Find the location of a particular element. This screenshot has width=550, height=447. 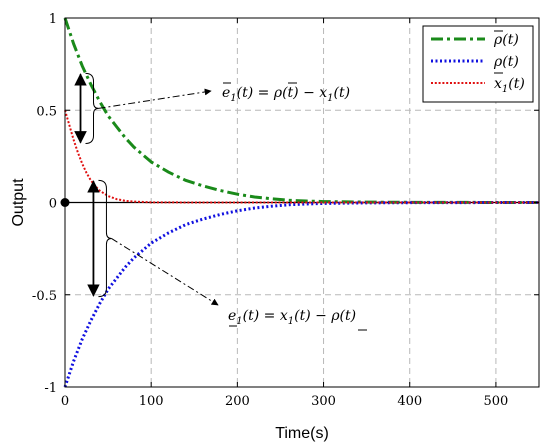

annotation-upper-error: e1(t) = ρ(t) − x1(t) is located at coordinates (286, 94).